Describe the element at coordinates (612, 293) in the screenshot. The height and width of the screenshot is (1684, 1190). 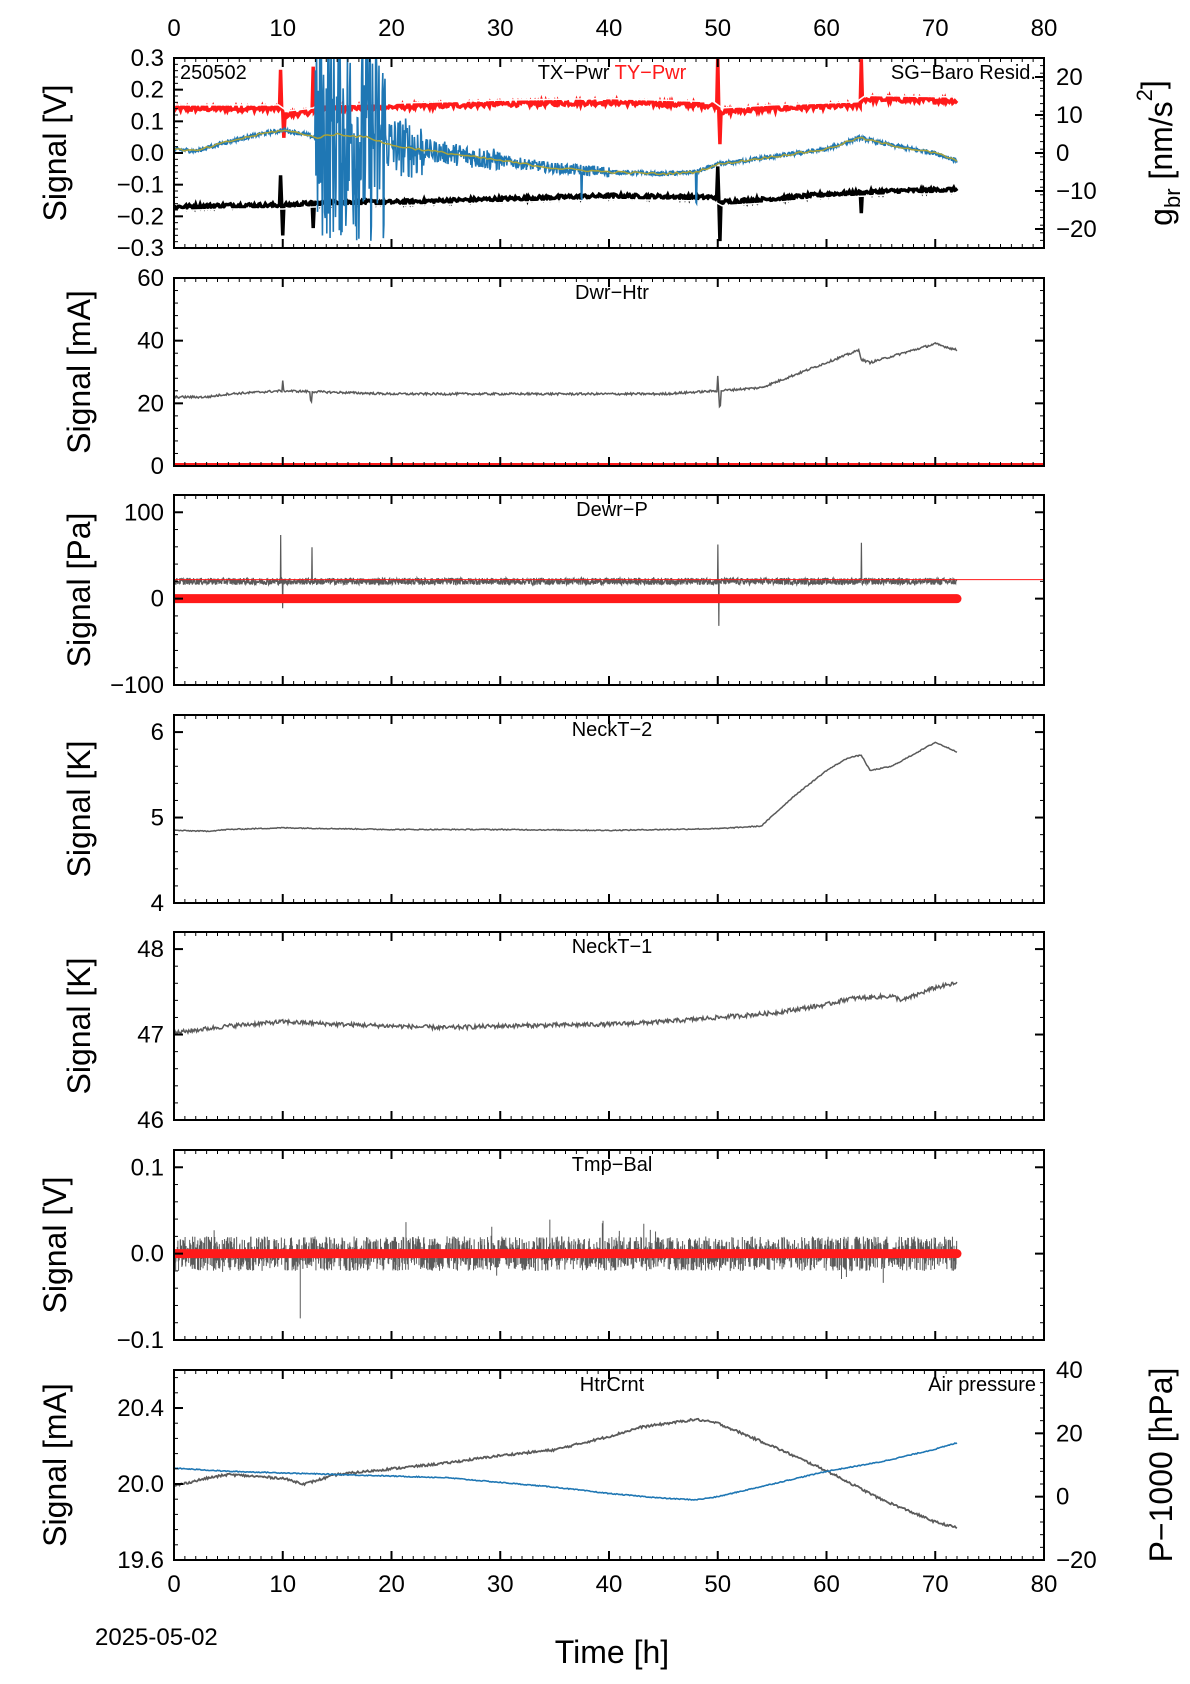
I see `panel-title-p2: Dwr−Htr` at that location.